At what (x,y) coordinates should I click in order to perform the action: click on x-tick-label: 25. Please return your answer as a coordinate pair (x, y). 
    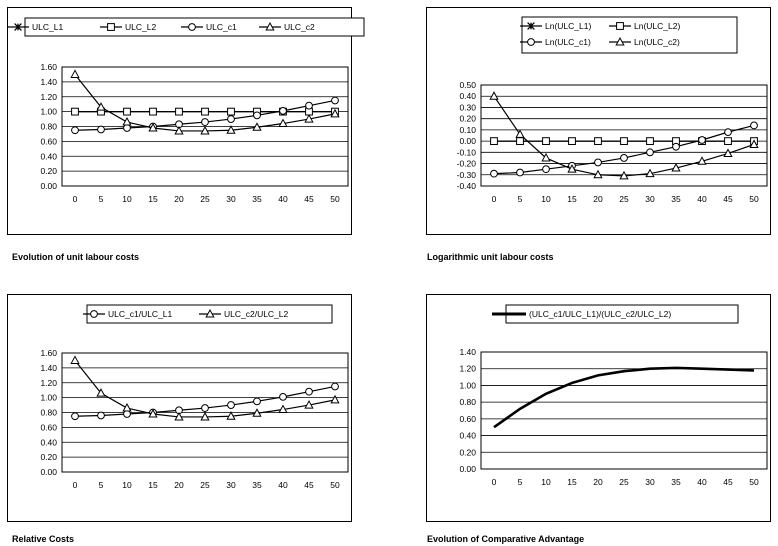
    Looking at the image, I should click on (205, 485).